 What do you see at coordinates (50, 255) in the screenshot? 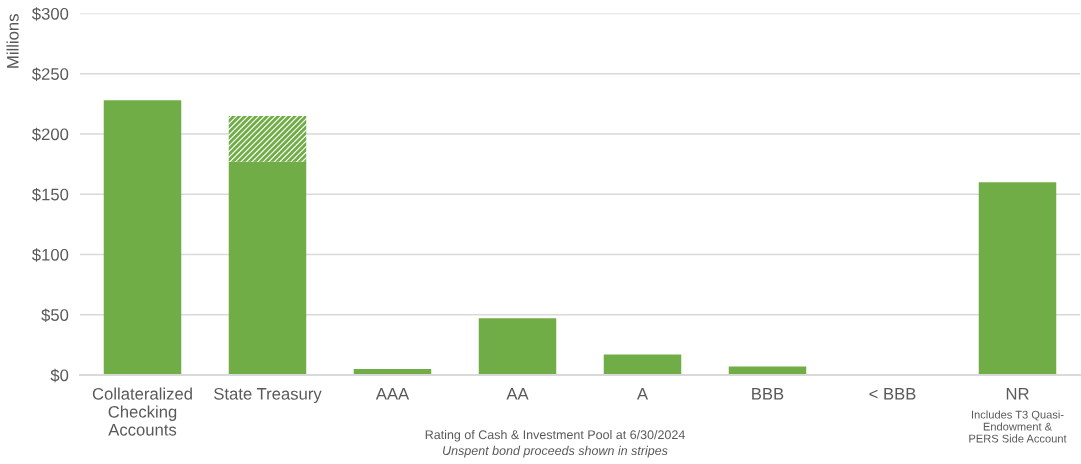
I see `y-tick-label: $100` at bounding box center [50, 255].